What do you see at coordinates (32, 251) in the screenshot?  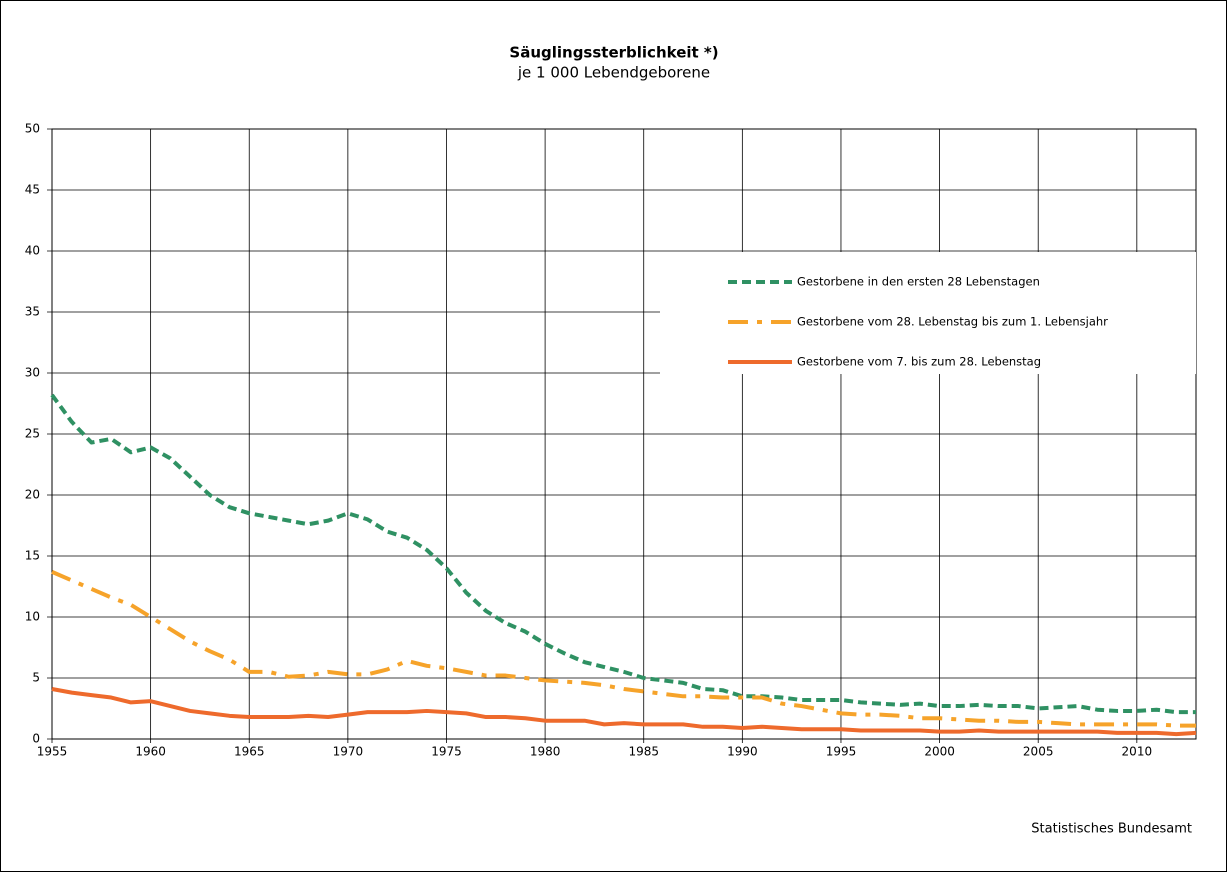 I see `y-tick-label: 40` at bounding box center [32, 251].